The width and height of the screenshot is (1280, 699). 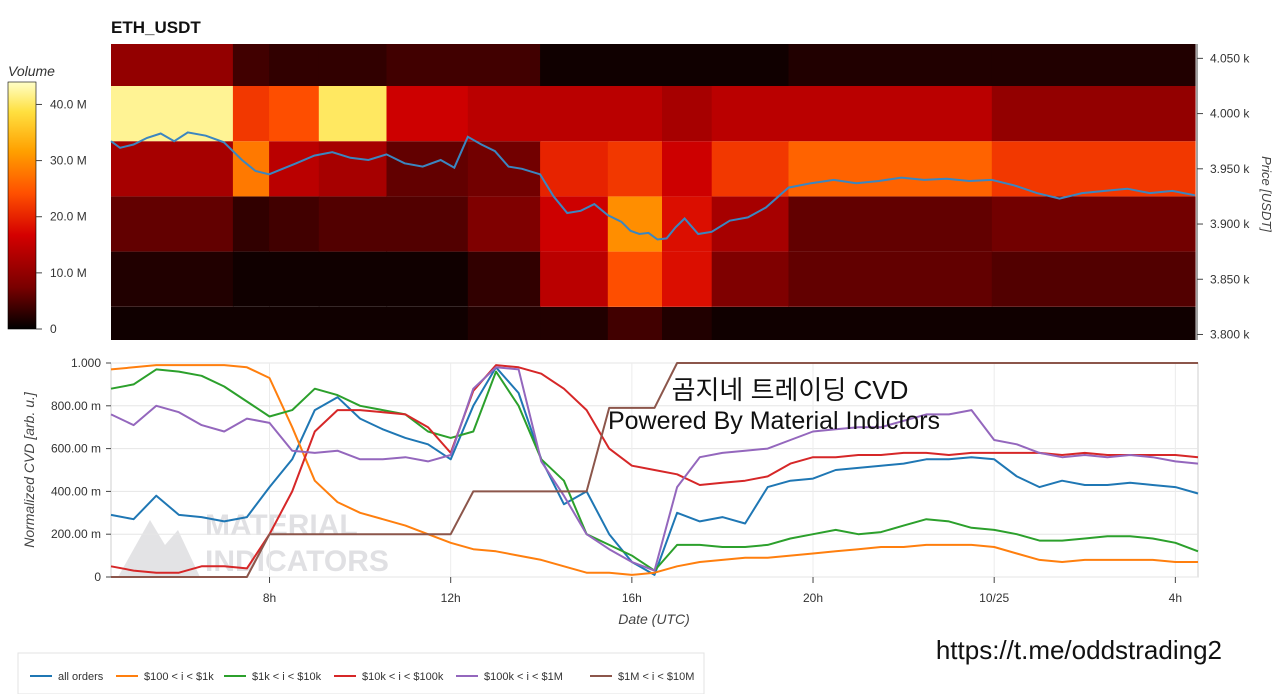 What do you see at coordinates (97, 577) in the screenshot?
I see `cvd-ytick-label: 0` at bounding box center [97, 577].